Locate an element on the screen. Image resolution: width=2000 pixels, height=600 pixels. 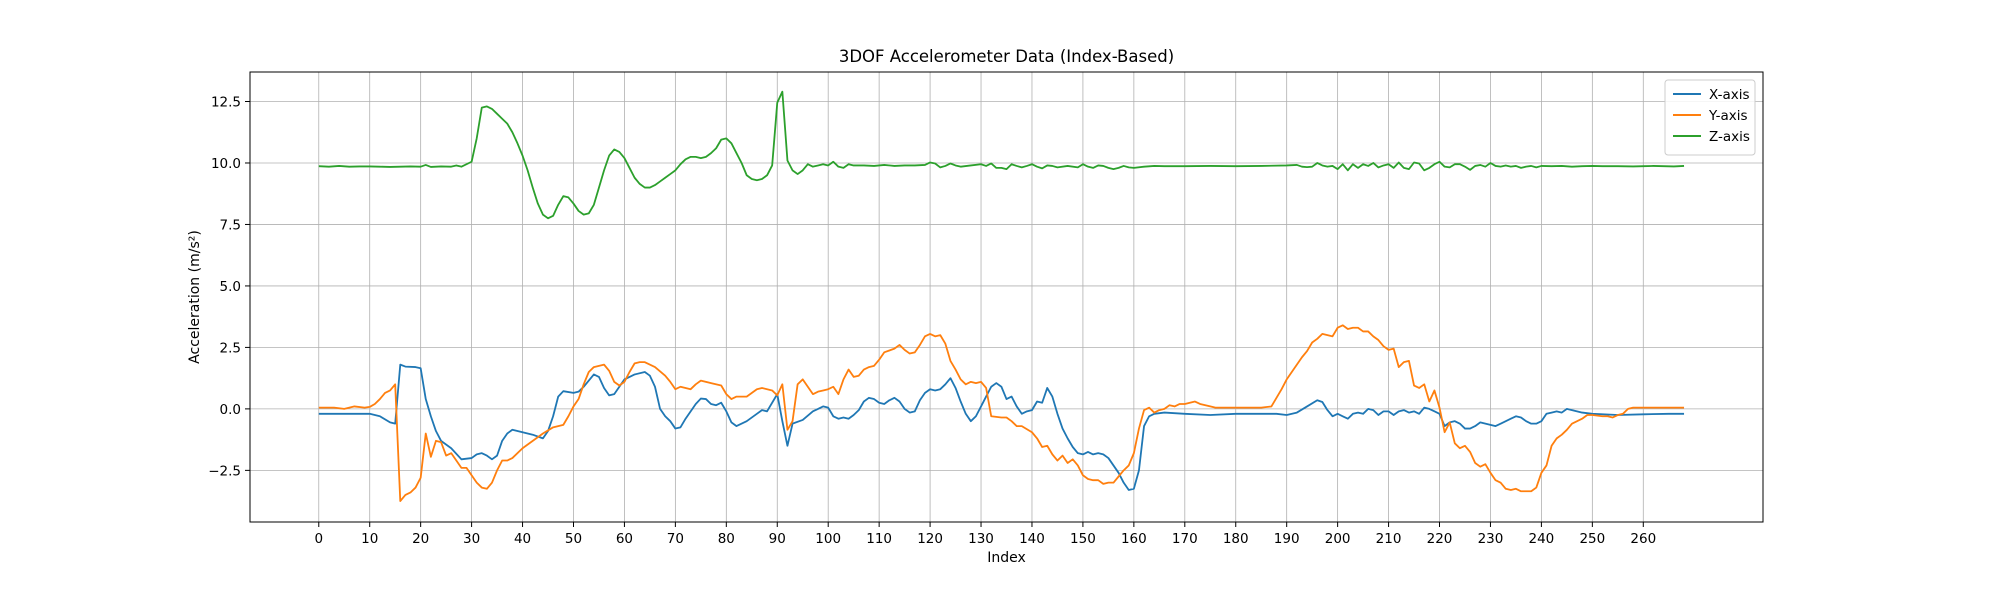
x-tick-label: 150 is located at coordinates (1083, 539).